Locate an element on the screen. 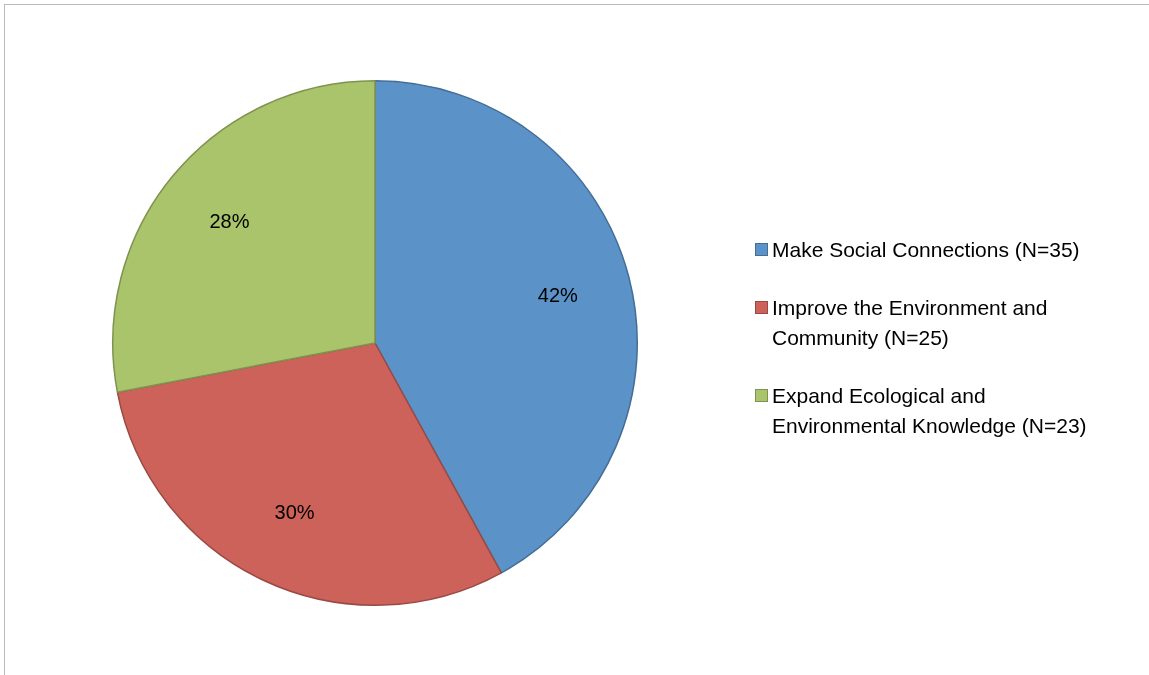  data-label: 42% is located at coordinates (558, 294).